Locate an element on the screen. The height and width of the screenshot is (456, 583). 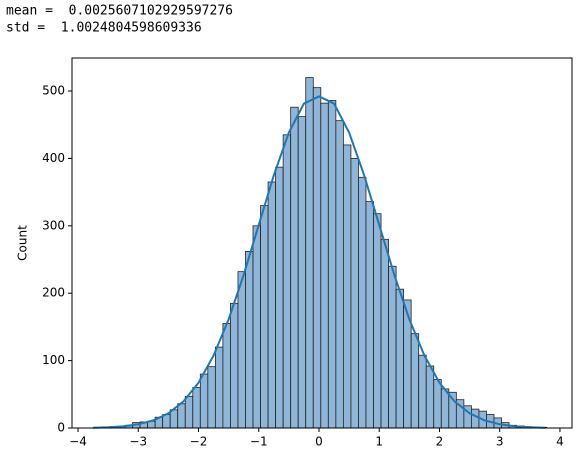
x-tick-label: −3 is located at coordinates (138, 442).